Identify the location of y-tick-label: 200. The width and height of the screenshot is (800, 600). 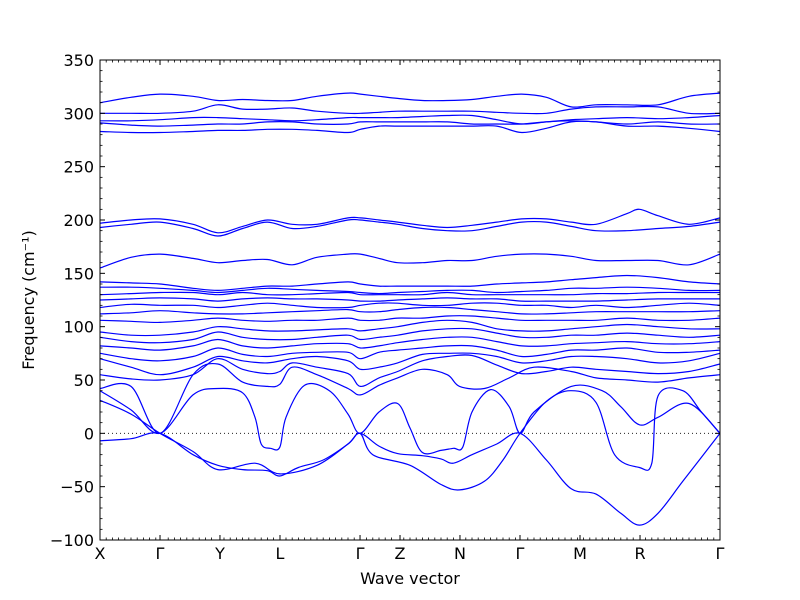
(78, 220).